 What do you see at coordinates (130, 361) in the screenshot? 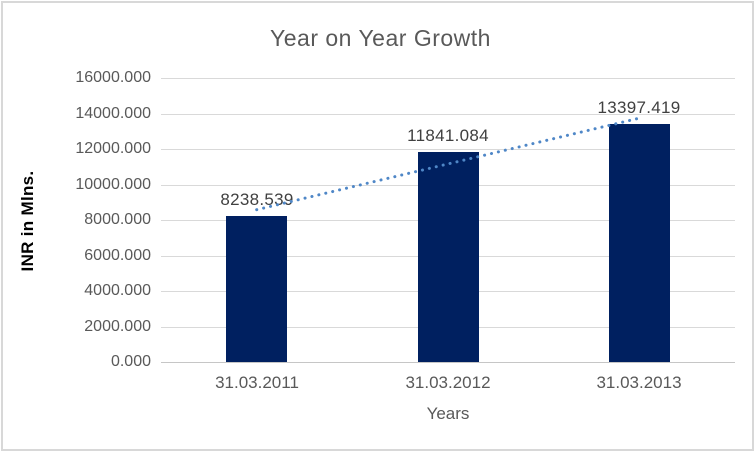
I see `y-tick-label: 0.000` at bounding box center [130, 361].